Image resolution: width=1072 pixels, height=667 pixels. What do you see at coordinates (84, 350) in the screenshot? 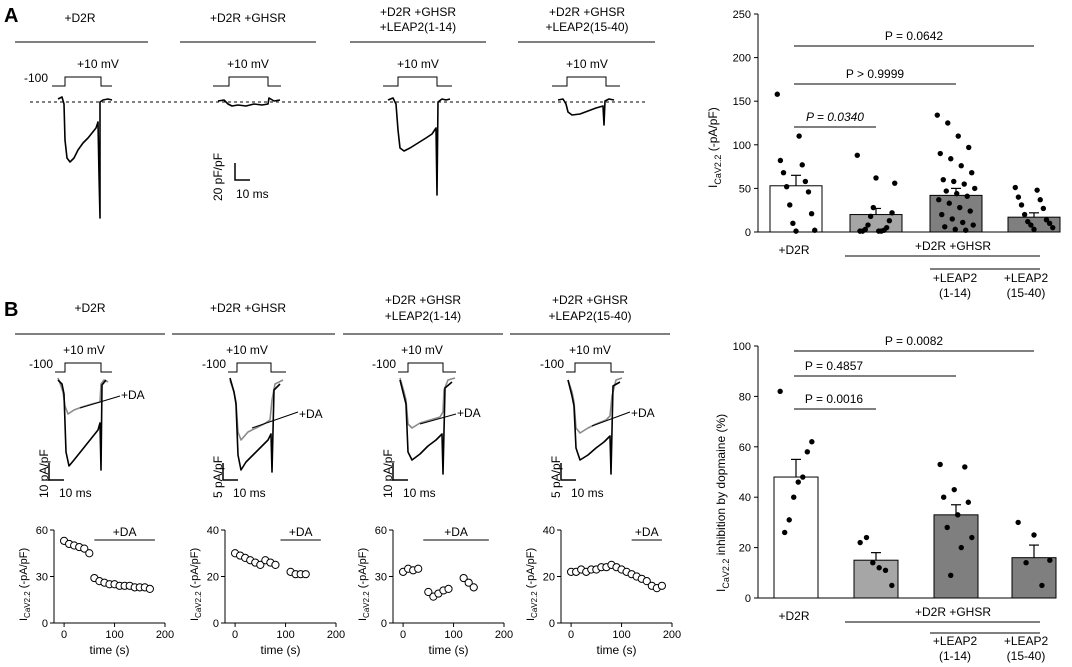
I see `step-label: +10 mV` at bounding box center [84, 350].